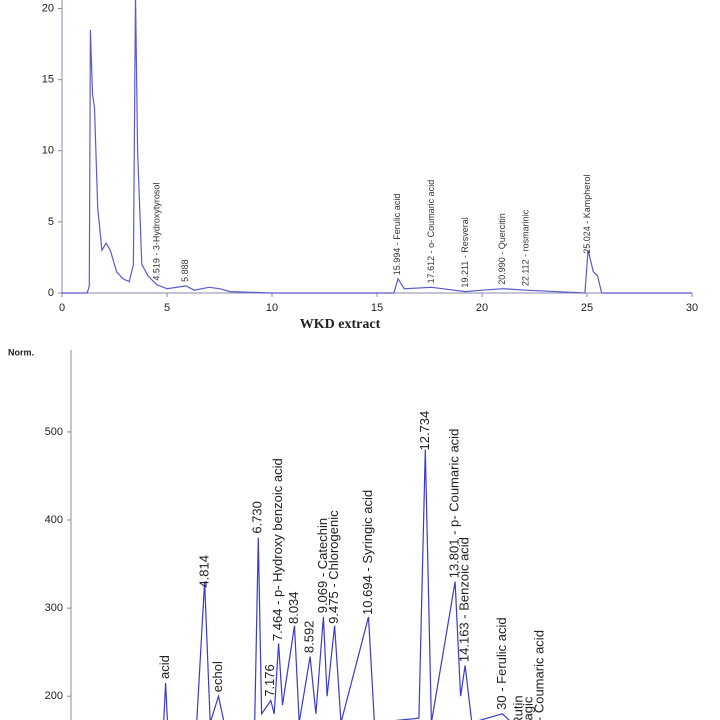  I want to click on peak-label: 5.888, so click(185, 270).